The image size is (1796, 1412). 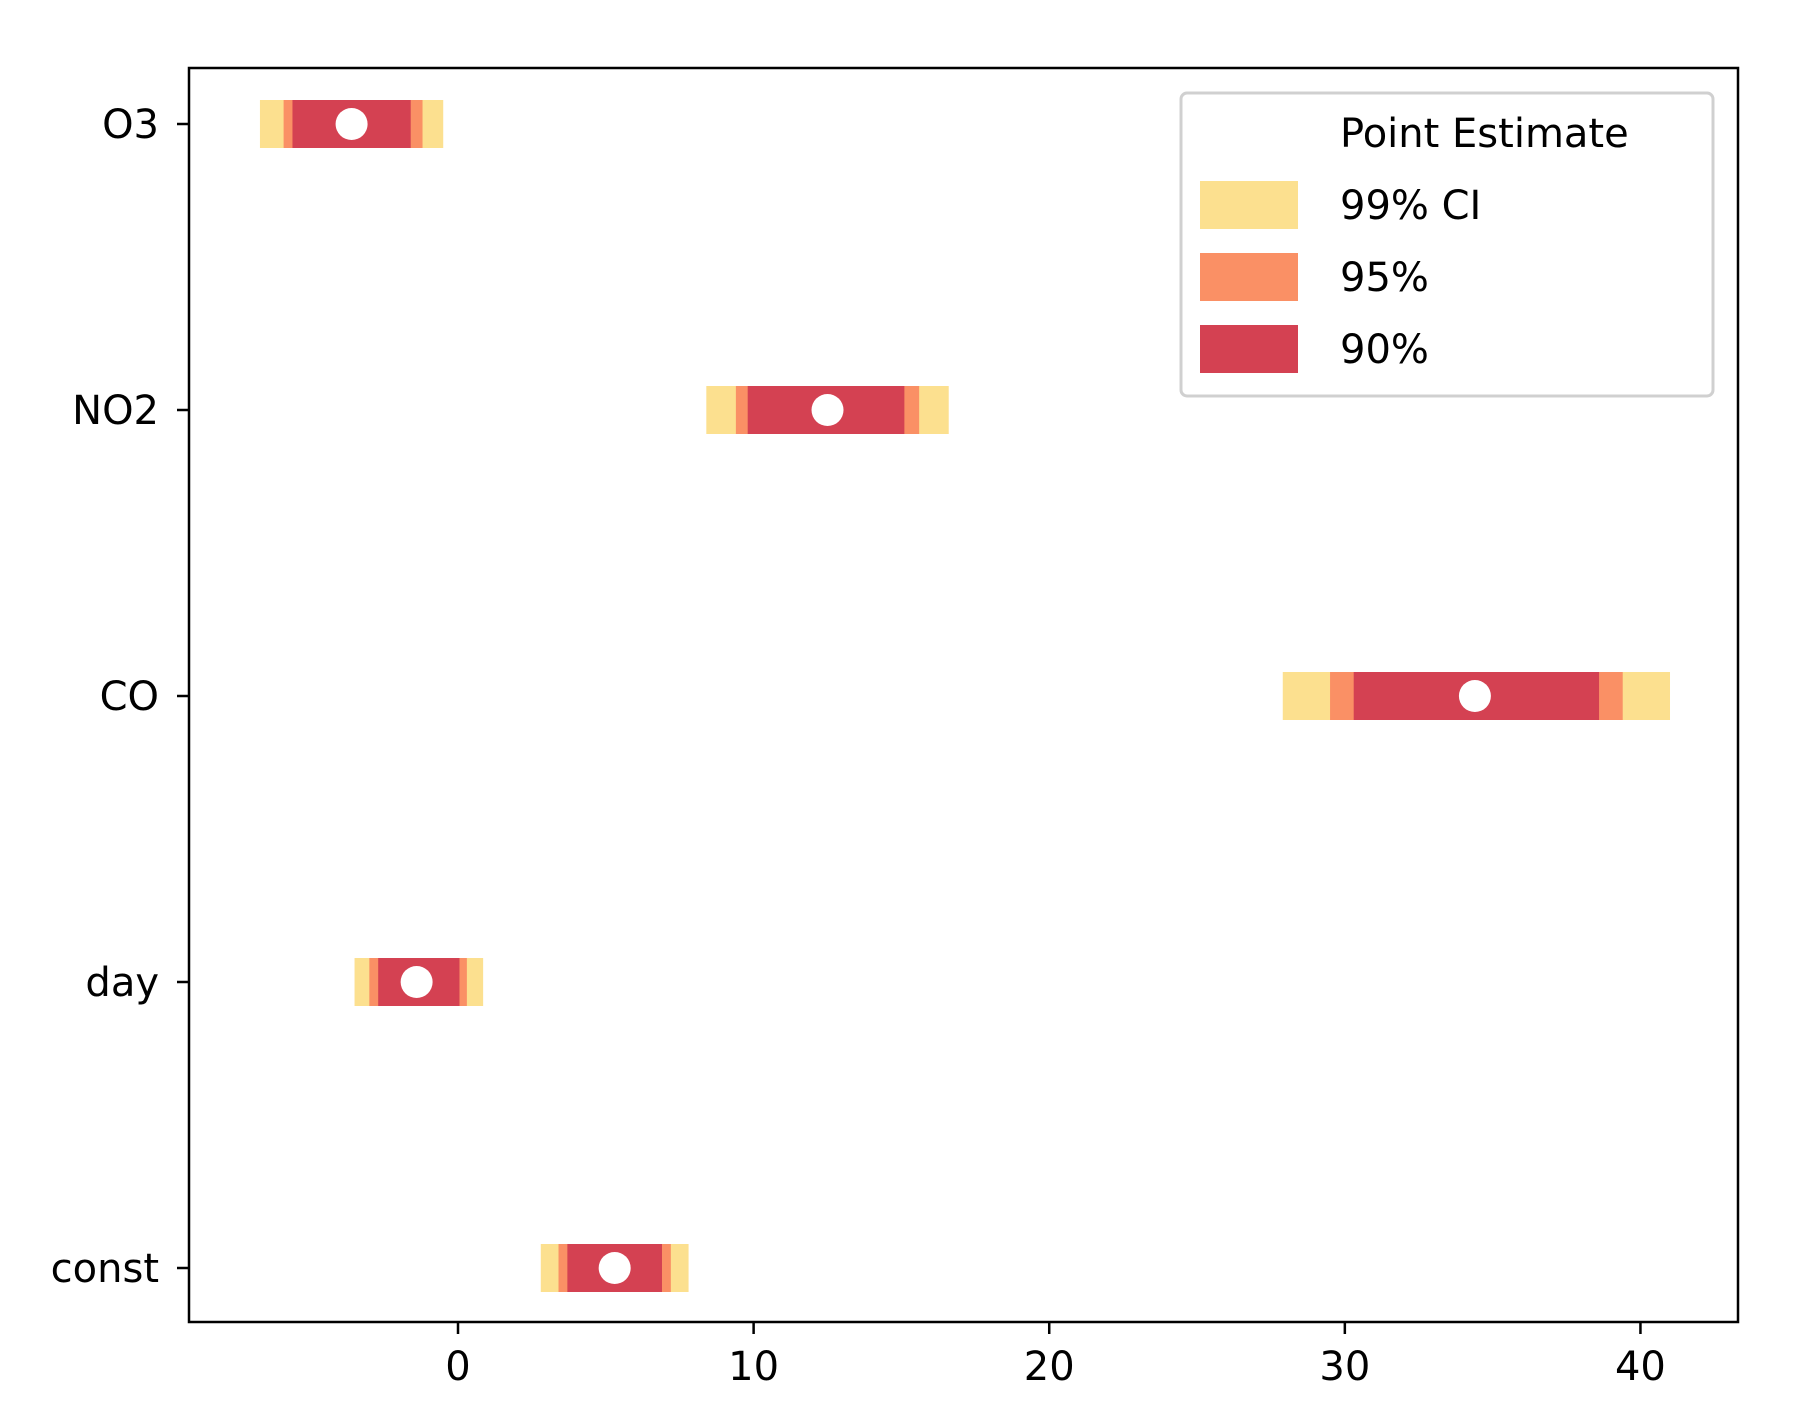 What do you see at coordinates (1344, 1367) in the screenshot?
I see `x-tick-label-30: 30` at bounding box center [1344, 1367].